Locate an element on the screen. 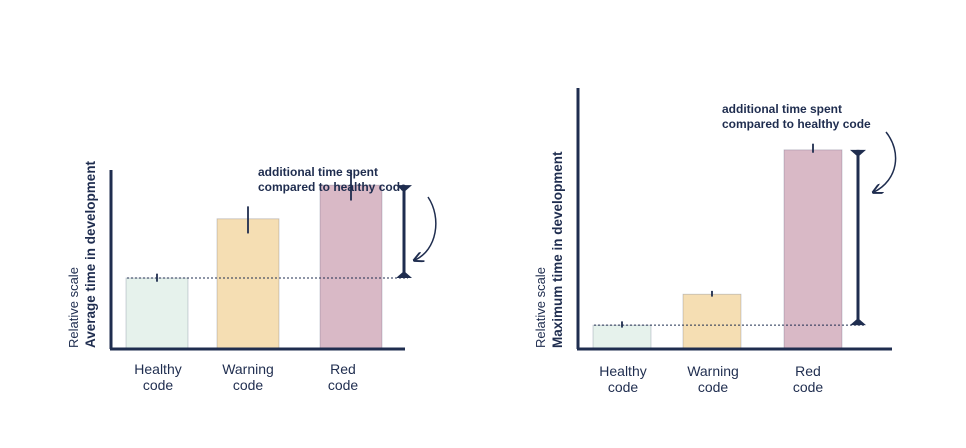 This screenshot has width=966, height=448. y-axis-label: Maximum time in development is located at coordinates (557, 249).